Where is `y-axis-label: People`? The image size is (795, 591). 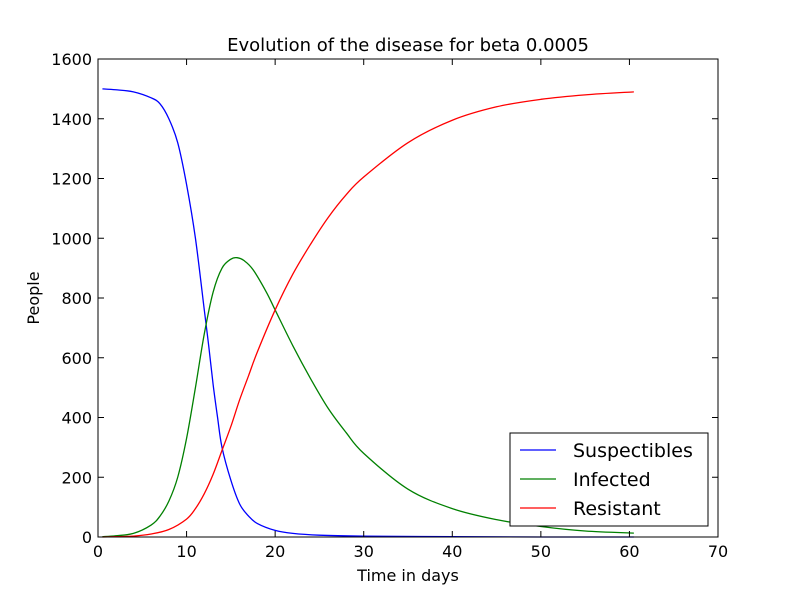 y-axis-label: People is located at coordinates (33, 297).